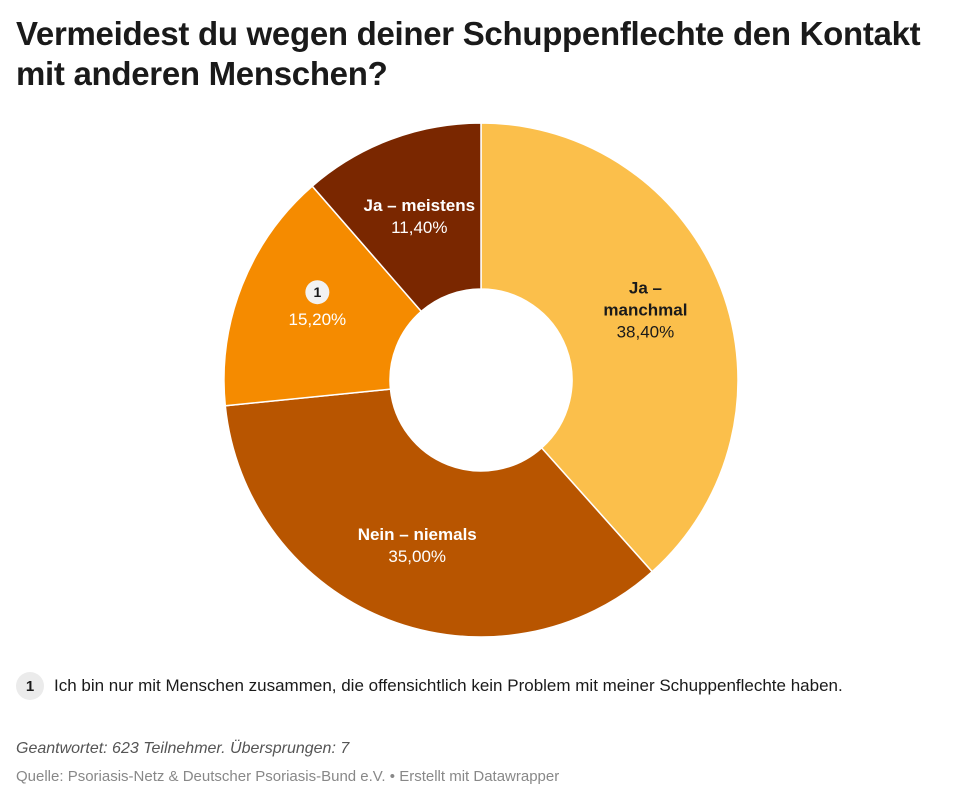  Describe the element at coordinates (646, 331) in the screenshot. I see `slice-value-text: 38,40%` at that location.